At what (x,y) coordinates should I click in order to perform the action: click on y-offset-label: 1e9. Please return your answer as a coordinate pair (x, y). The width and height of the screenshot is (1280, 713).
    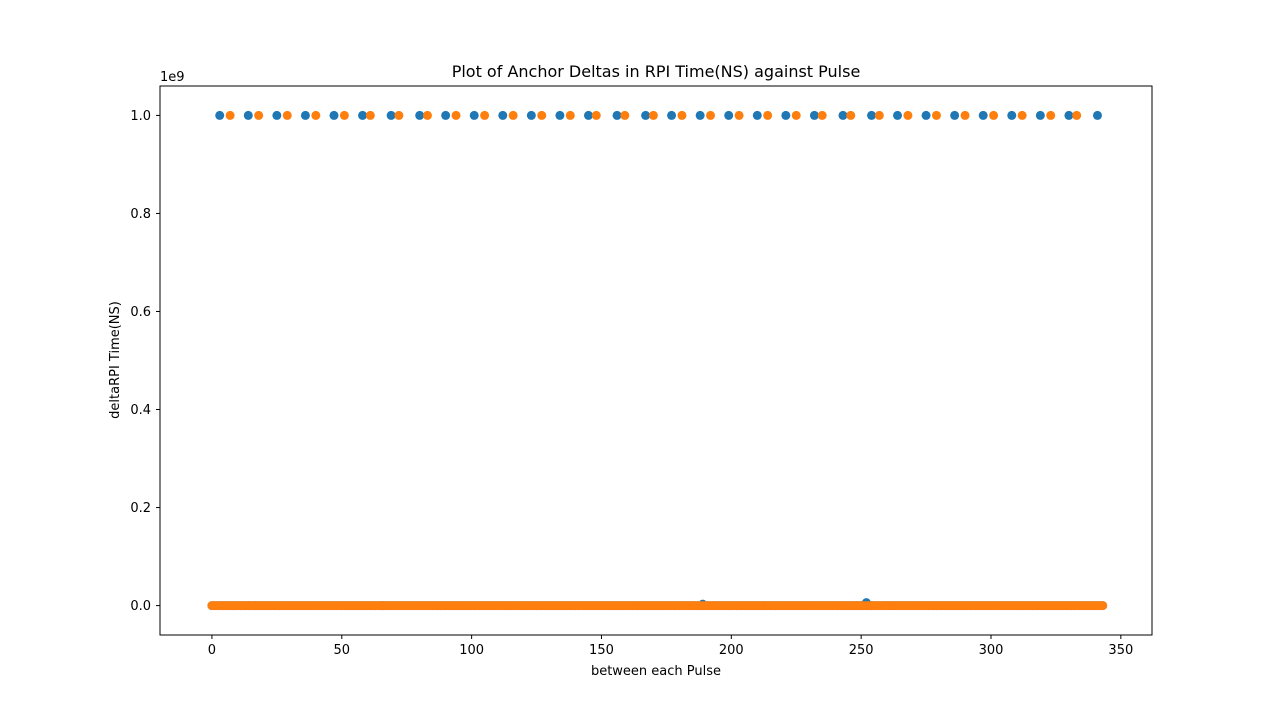
    Looking at the image, I should click on (172, 77).